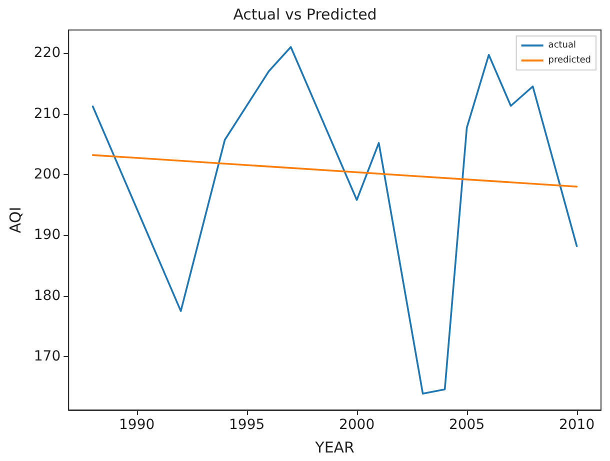  Describe the element at coordinates (305, 15) in the screenshot. I see `chart-title: Actual vs Predicted` at that location.